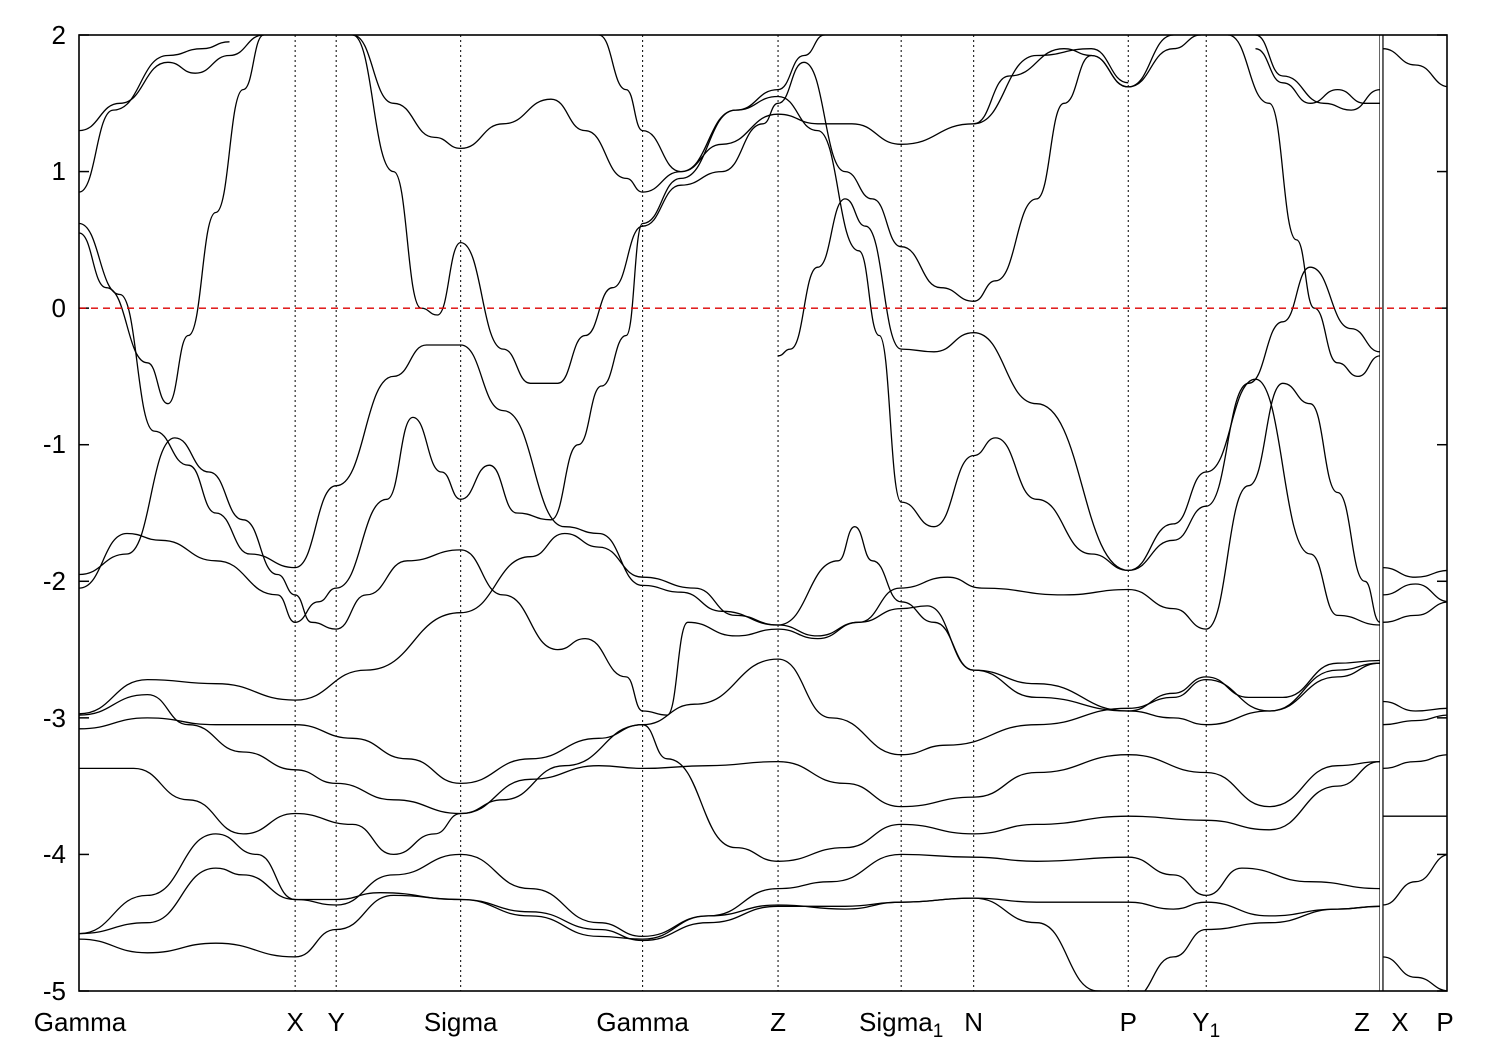 Image resolution: width=1500 pixels, height=1050 pixels. Describe the element at coordinates (1206, 1024) in the screenshot. I see `k-point-label: Y1` at that location.